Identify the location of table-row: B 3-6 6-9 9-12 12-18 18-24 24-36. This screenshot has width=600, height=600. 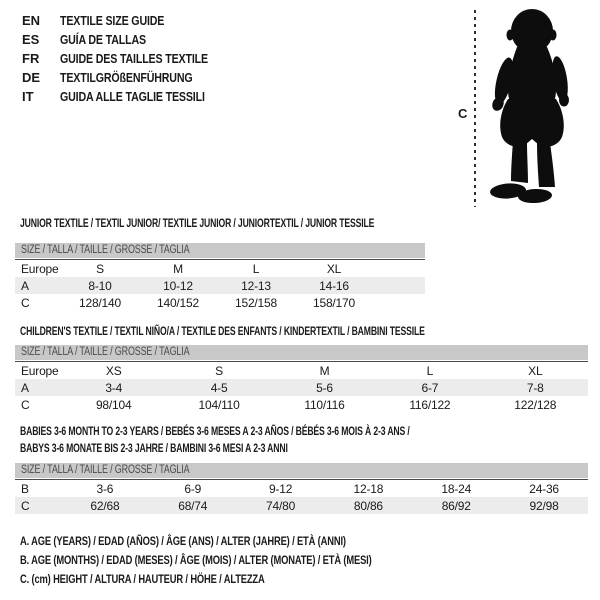
(301, 489).